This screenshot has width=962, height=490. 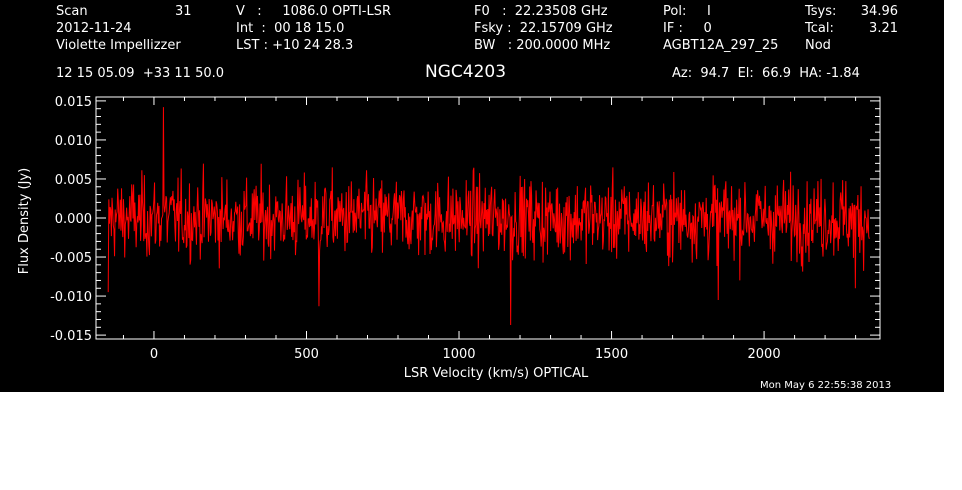 I want to click on y-tick-label: -0.015, so click(x=71, y=336).